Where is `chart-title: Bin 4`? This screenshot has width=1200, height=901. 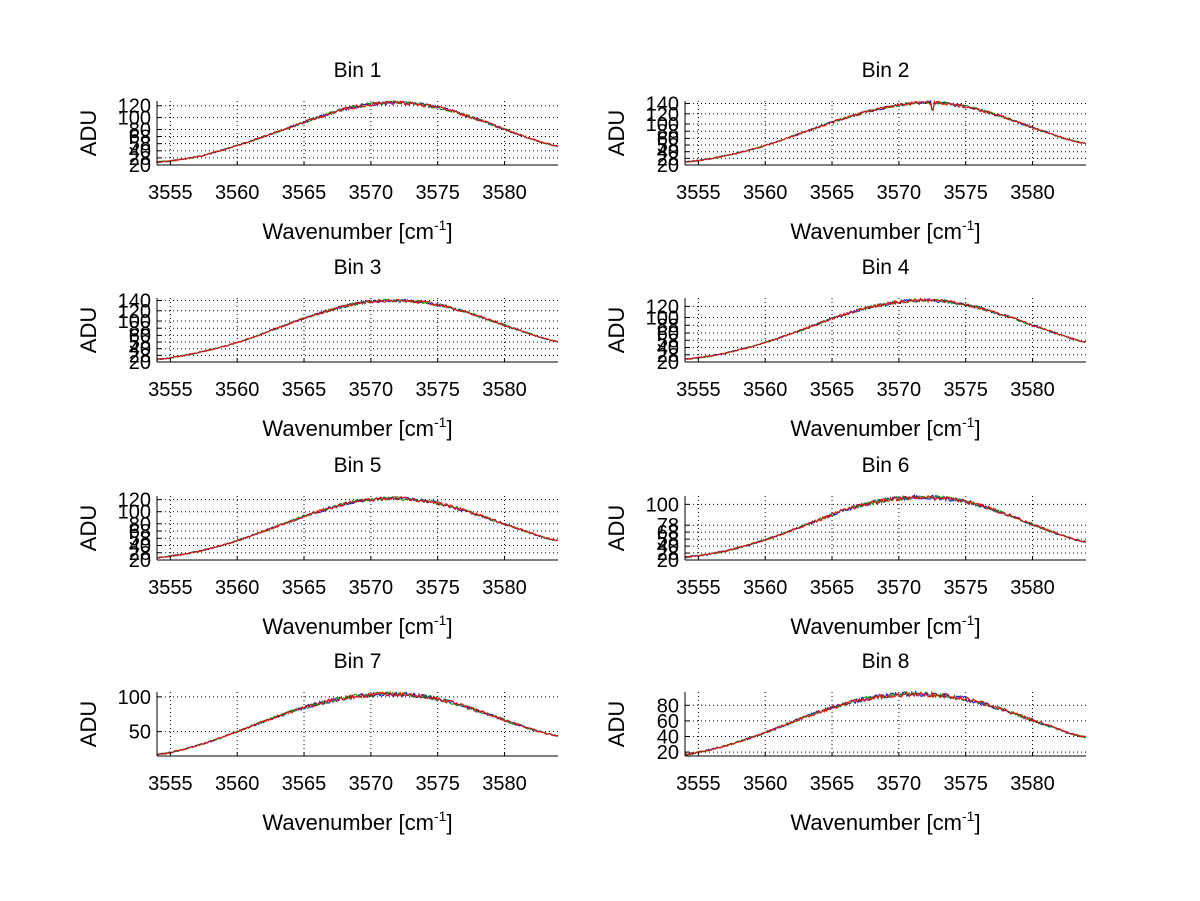 chart-title: Bin 4 is located at coordinates (886, 267).